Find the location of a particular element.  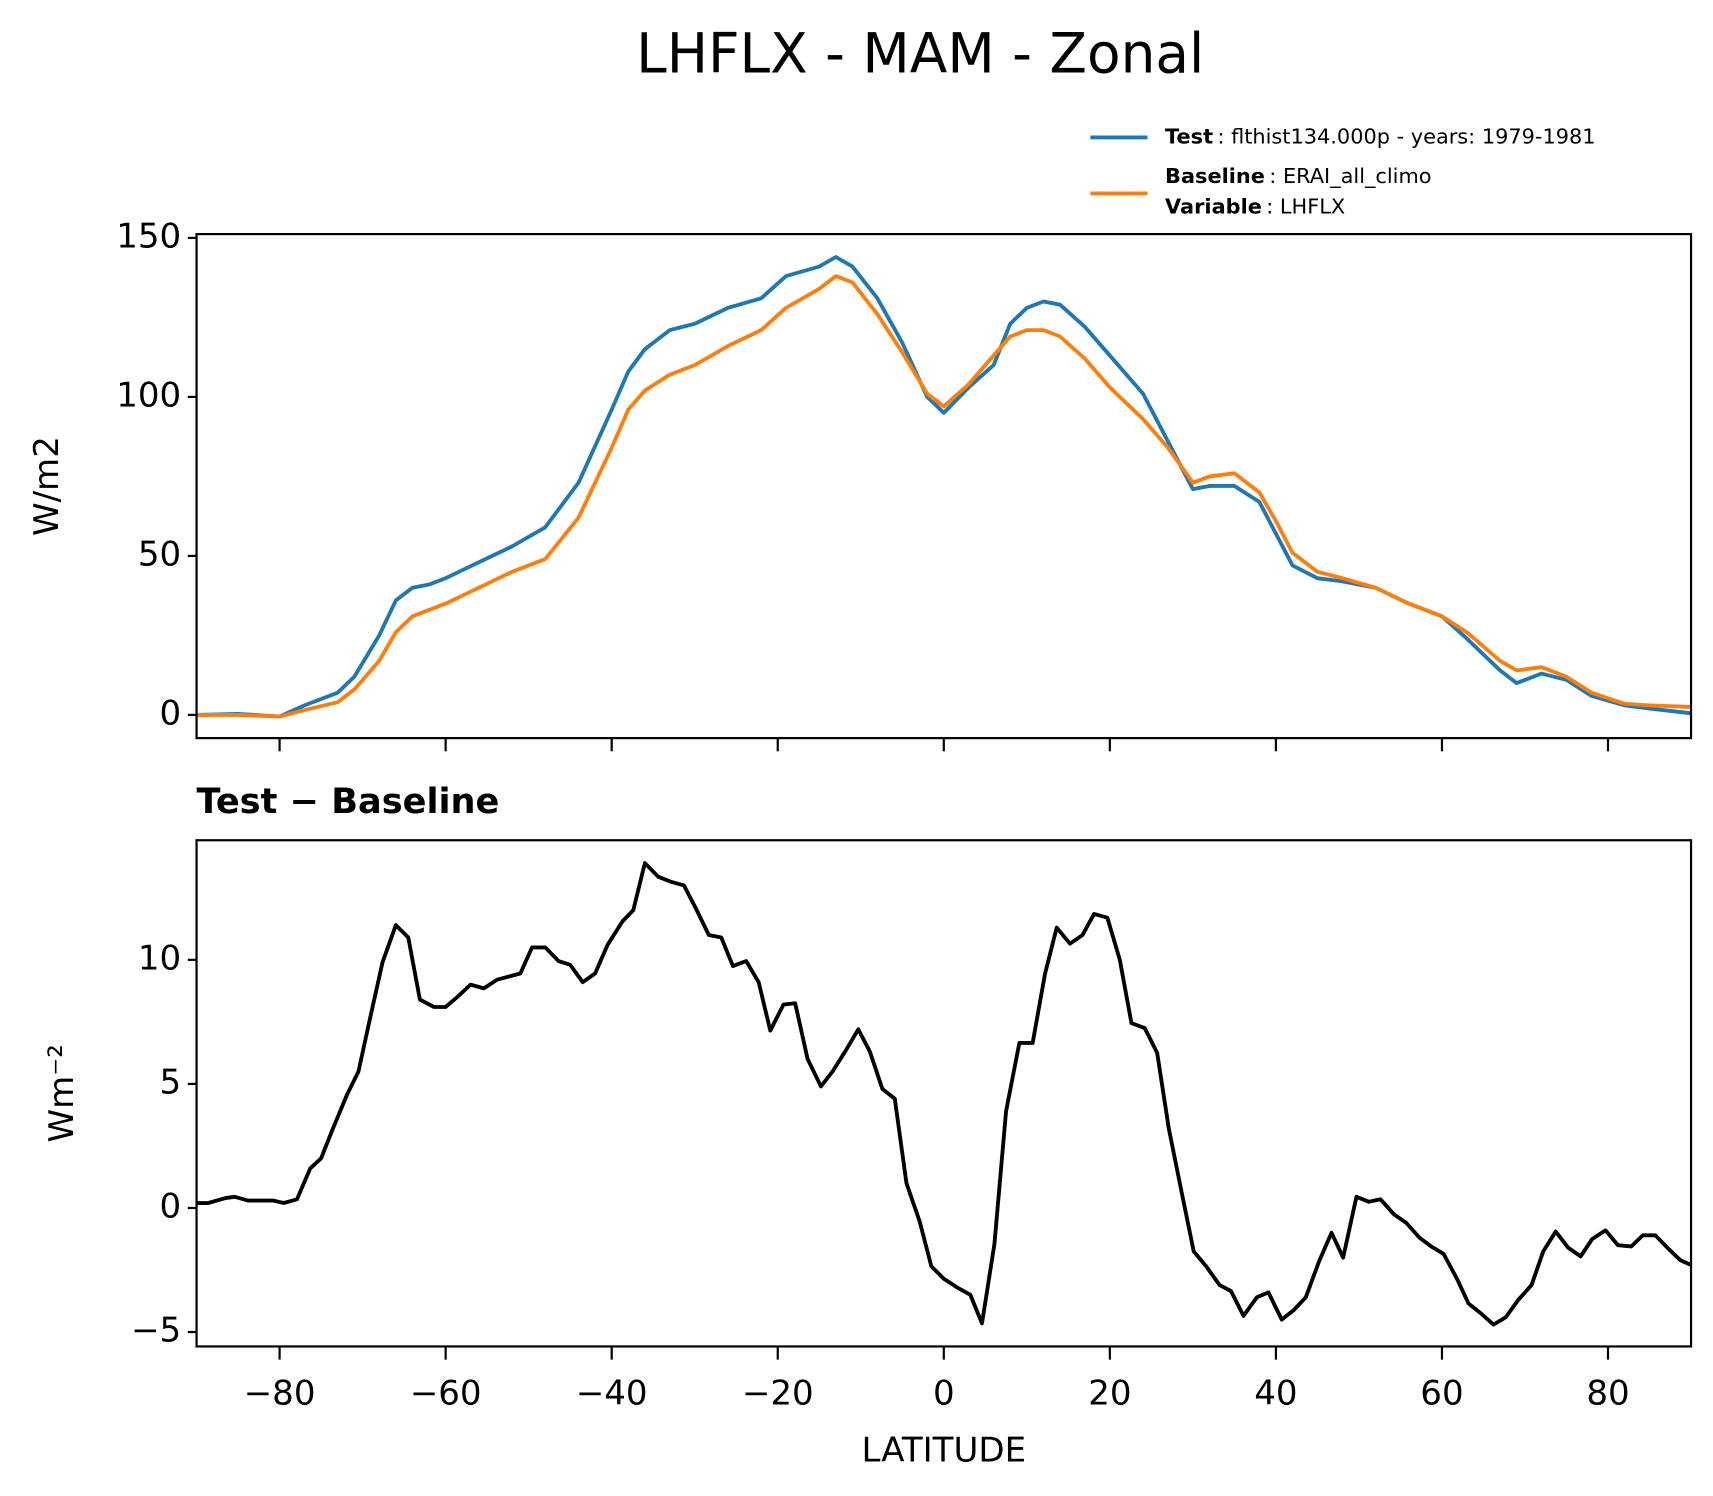

x-axis-label: LATITUDE is located at coordinates (943, 1450).